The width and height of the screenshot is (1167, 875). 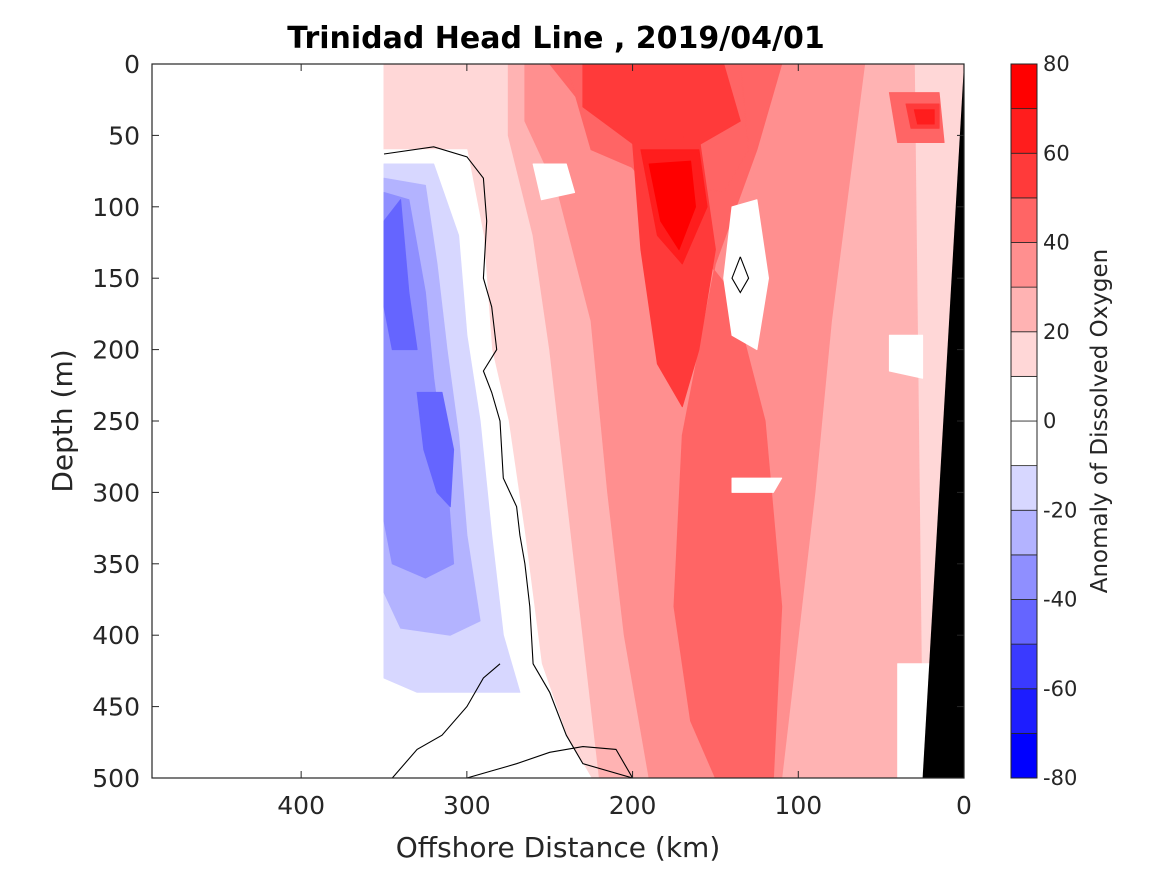 What do you see at coordinates (1056, 64) in the screenshot?
I see `colorbar-tick-label: 80` at bounding box center [1056, 64].